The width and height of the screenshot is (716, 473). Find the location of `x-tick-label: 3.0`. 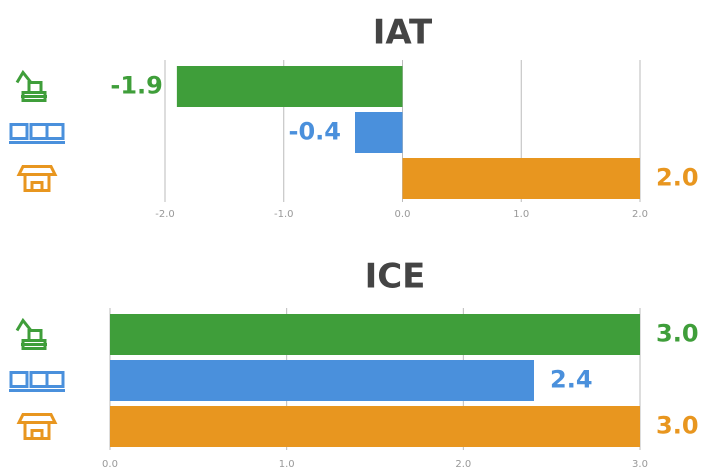

x-tick-label: 3.0 is located at coordinates (640, 464).